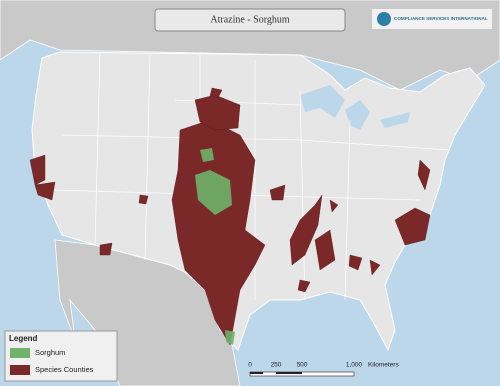 The image size is (500, 386). Describe the element at coordinates (50, 352) in the screenshot. I see `legend-item: Sorghum` at that location.